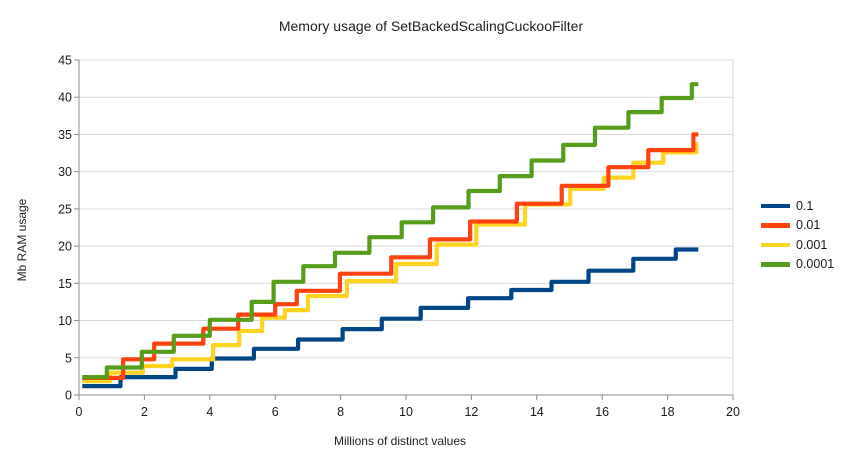 The image size is (848, 468). I want to click on legend-label-0.01: 0.01, so click(808, 225).